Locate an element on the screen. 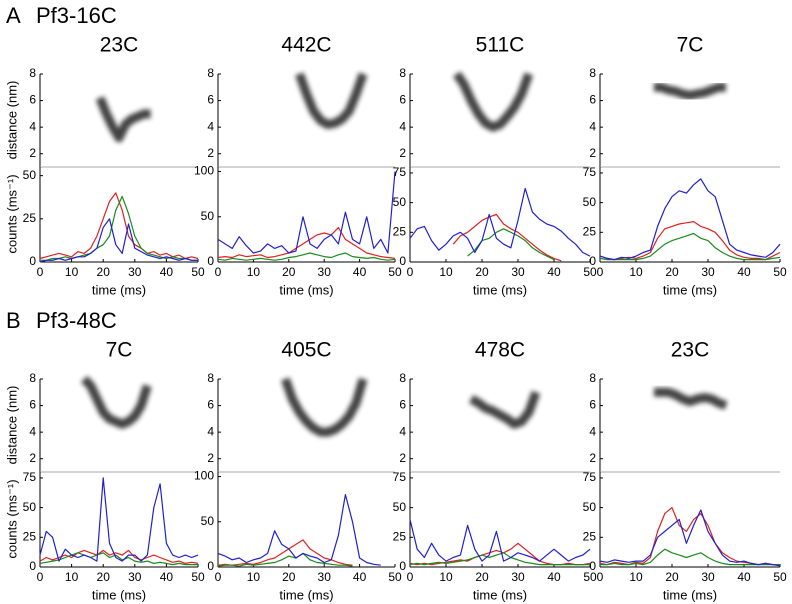 This screenshot has width=792, height=604. panel-title: 511C is located at coordinates (500, 45).